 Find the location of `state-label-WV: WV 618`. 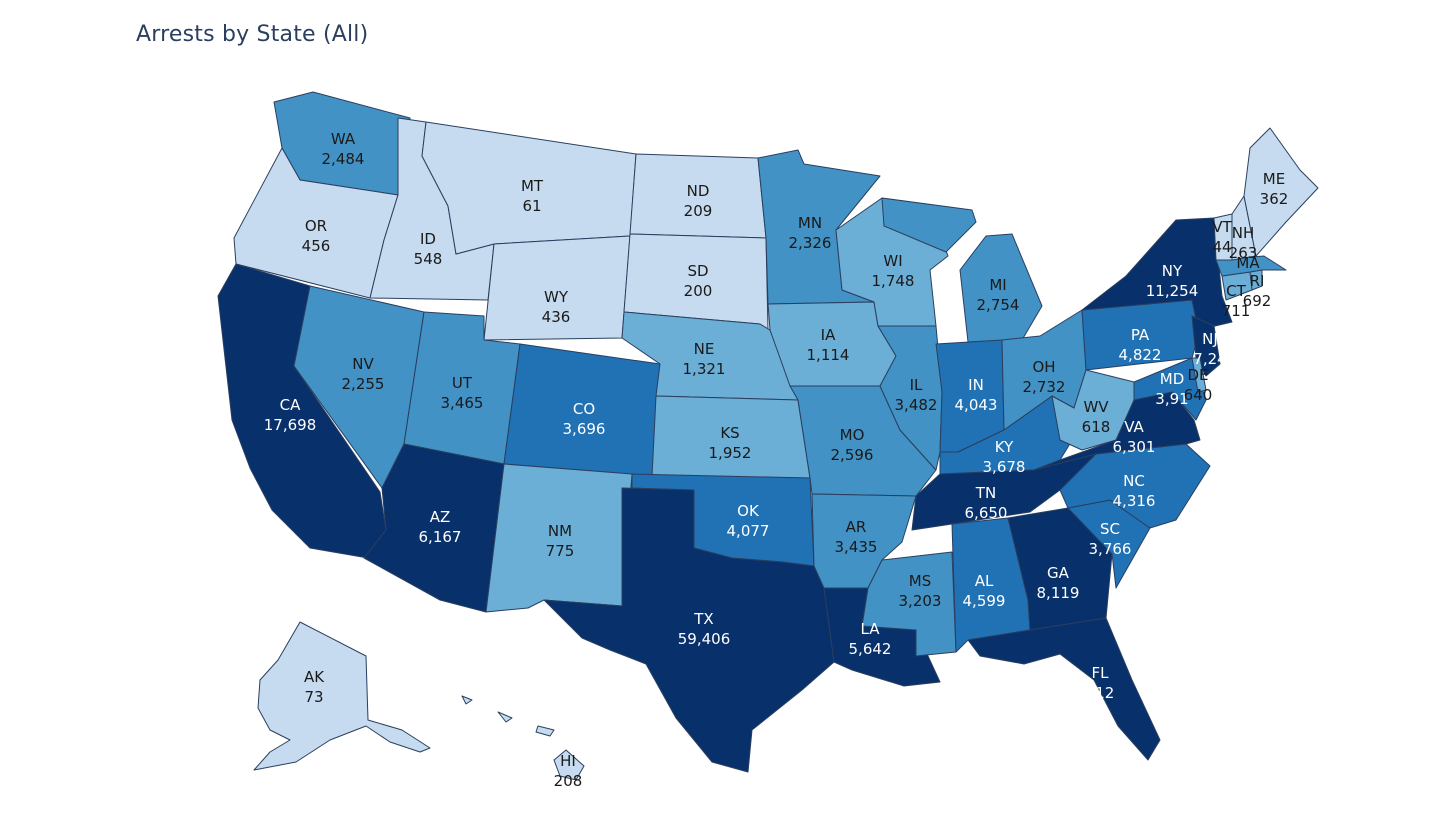

state-label-WV: WV 618 is located at coordinates (1096, 417).